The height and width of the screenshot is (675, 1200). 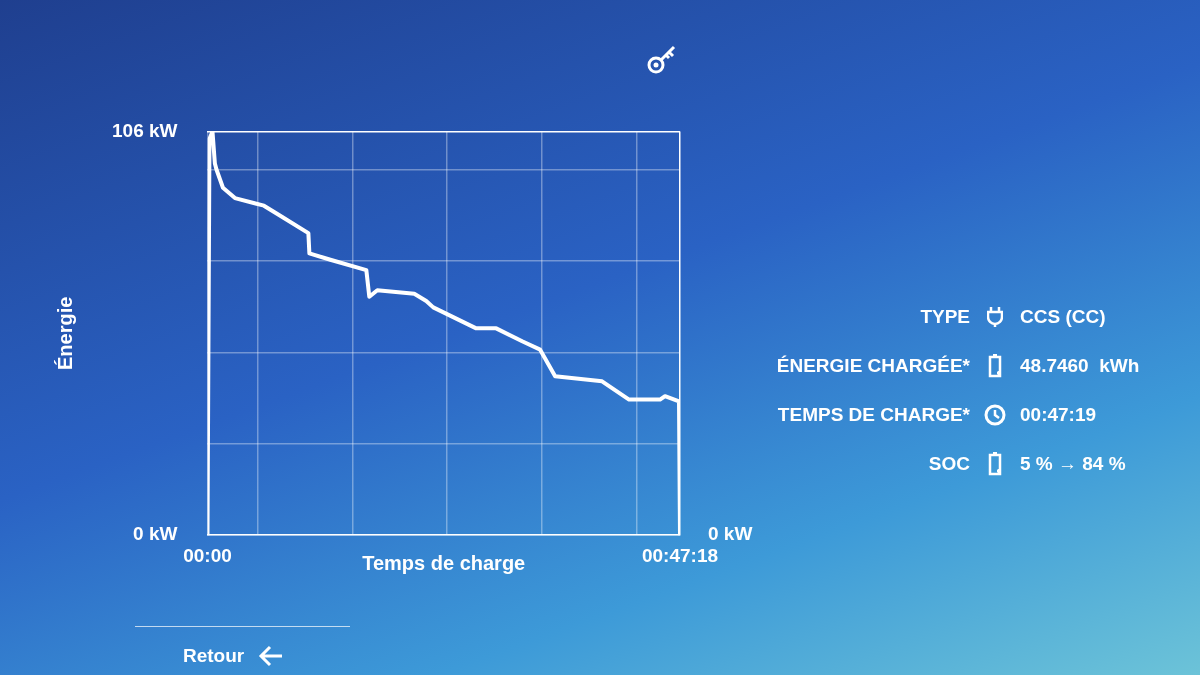 What do you see at coordinates (872, 365) in the screenshot?
I see `text: ÉNERGIE CHARGÉE*` at bounding box center [872, 365].